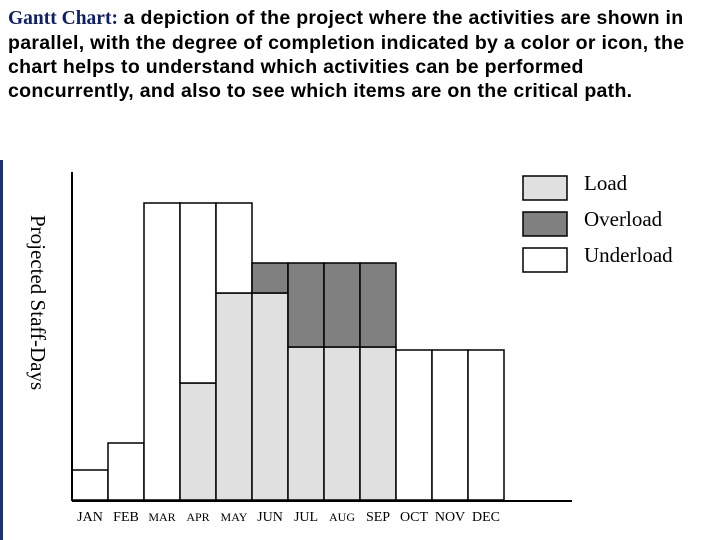  I want to click on x-tick-label-oct: OCT, so click(414, 517).